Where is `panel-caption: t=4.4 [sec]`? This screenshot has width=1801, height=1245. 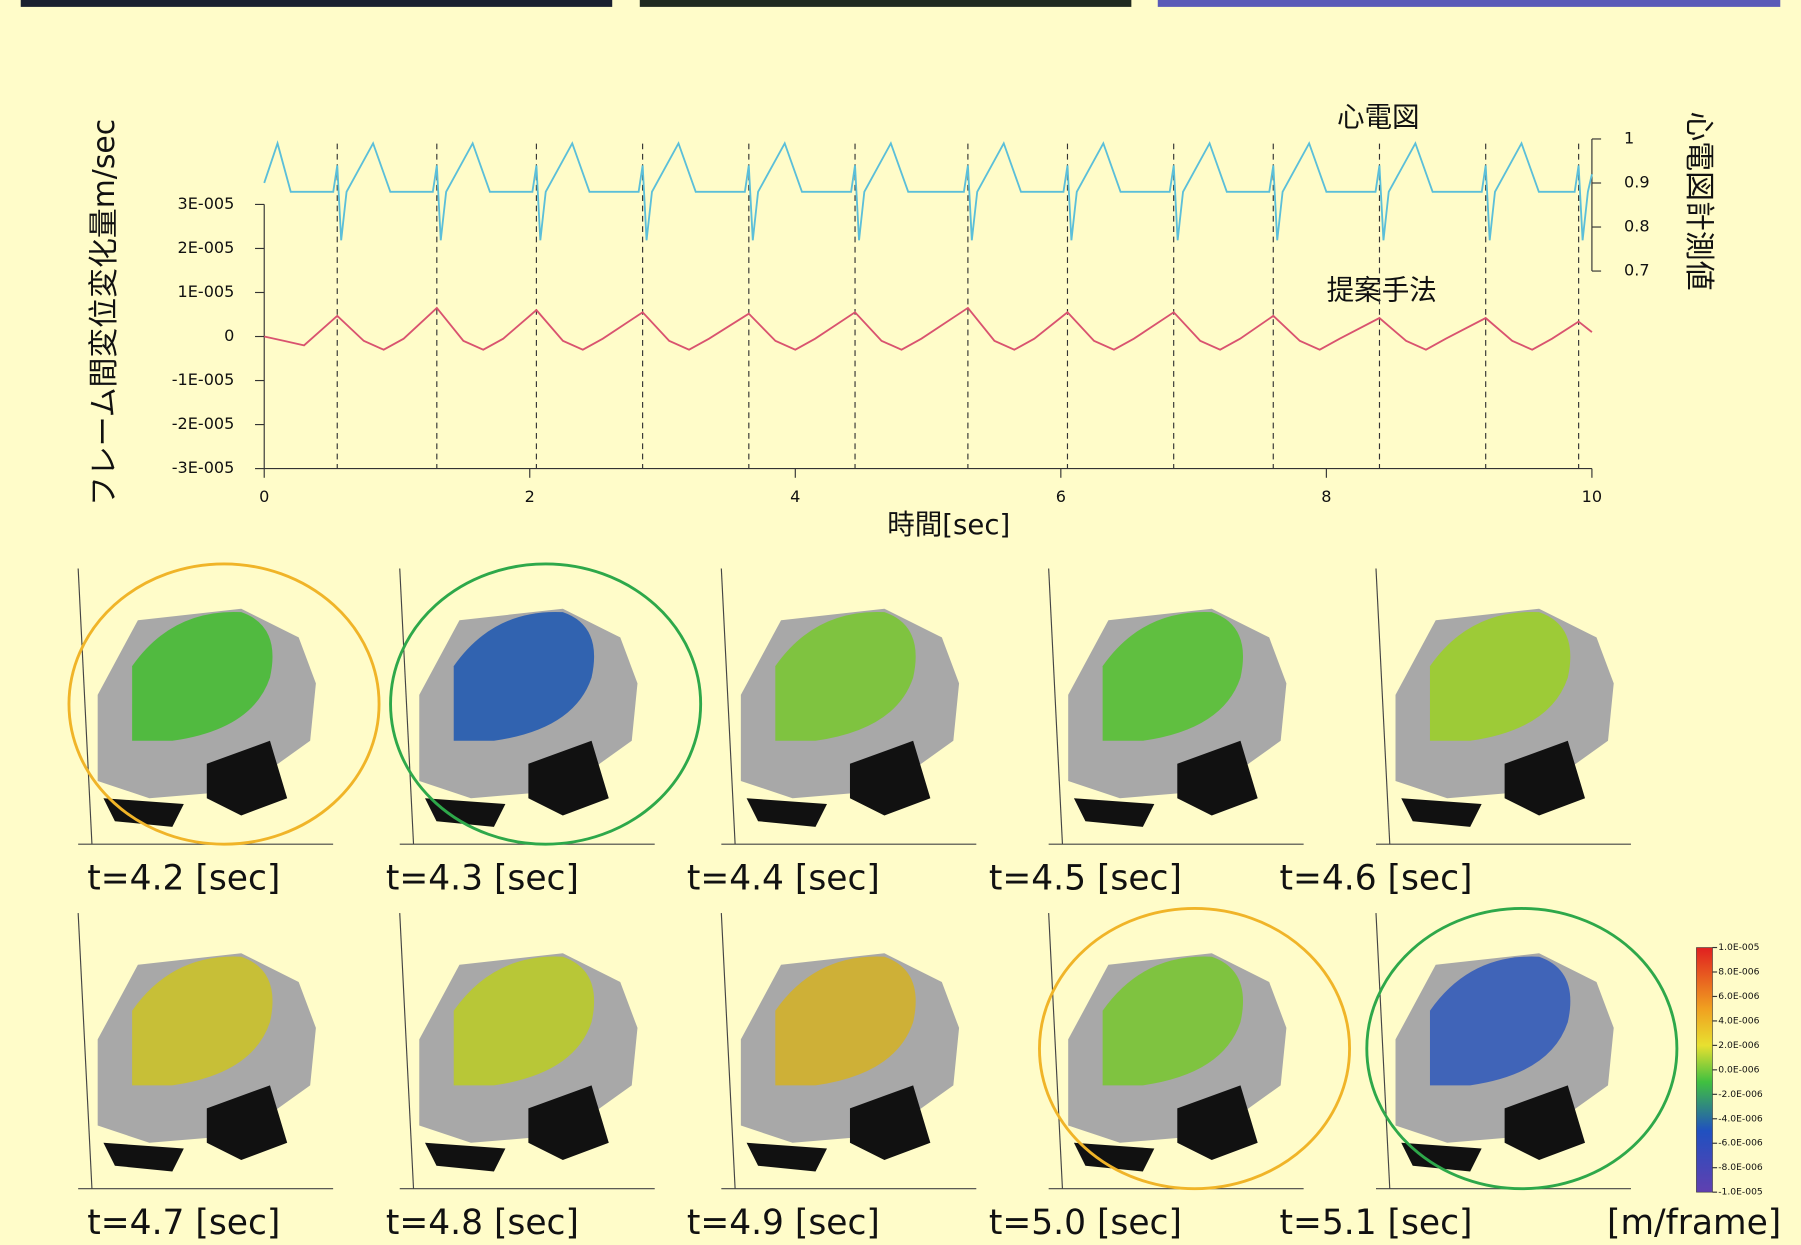 panel-caption: t=4.4 [sec] is located at coordinates (783, 878).